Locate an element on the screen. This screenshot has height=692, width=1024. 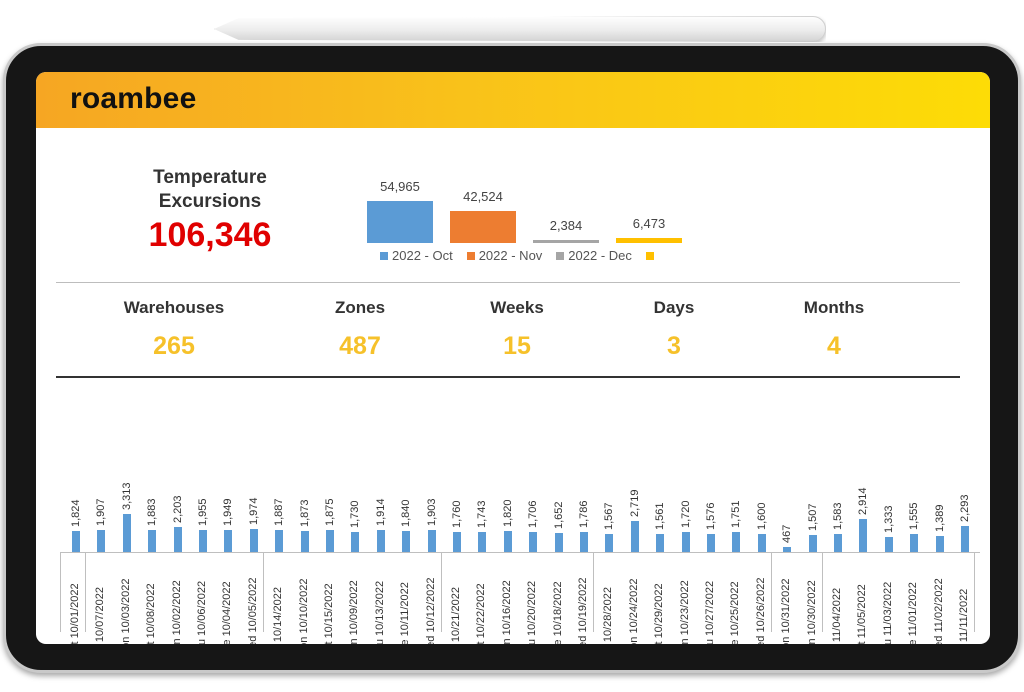
monthly-summary-chart: 54,965 42,524 2,384 6,473 is located at coordinates (531, 220).